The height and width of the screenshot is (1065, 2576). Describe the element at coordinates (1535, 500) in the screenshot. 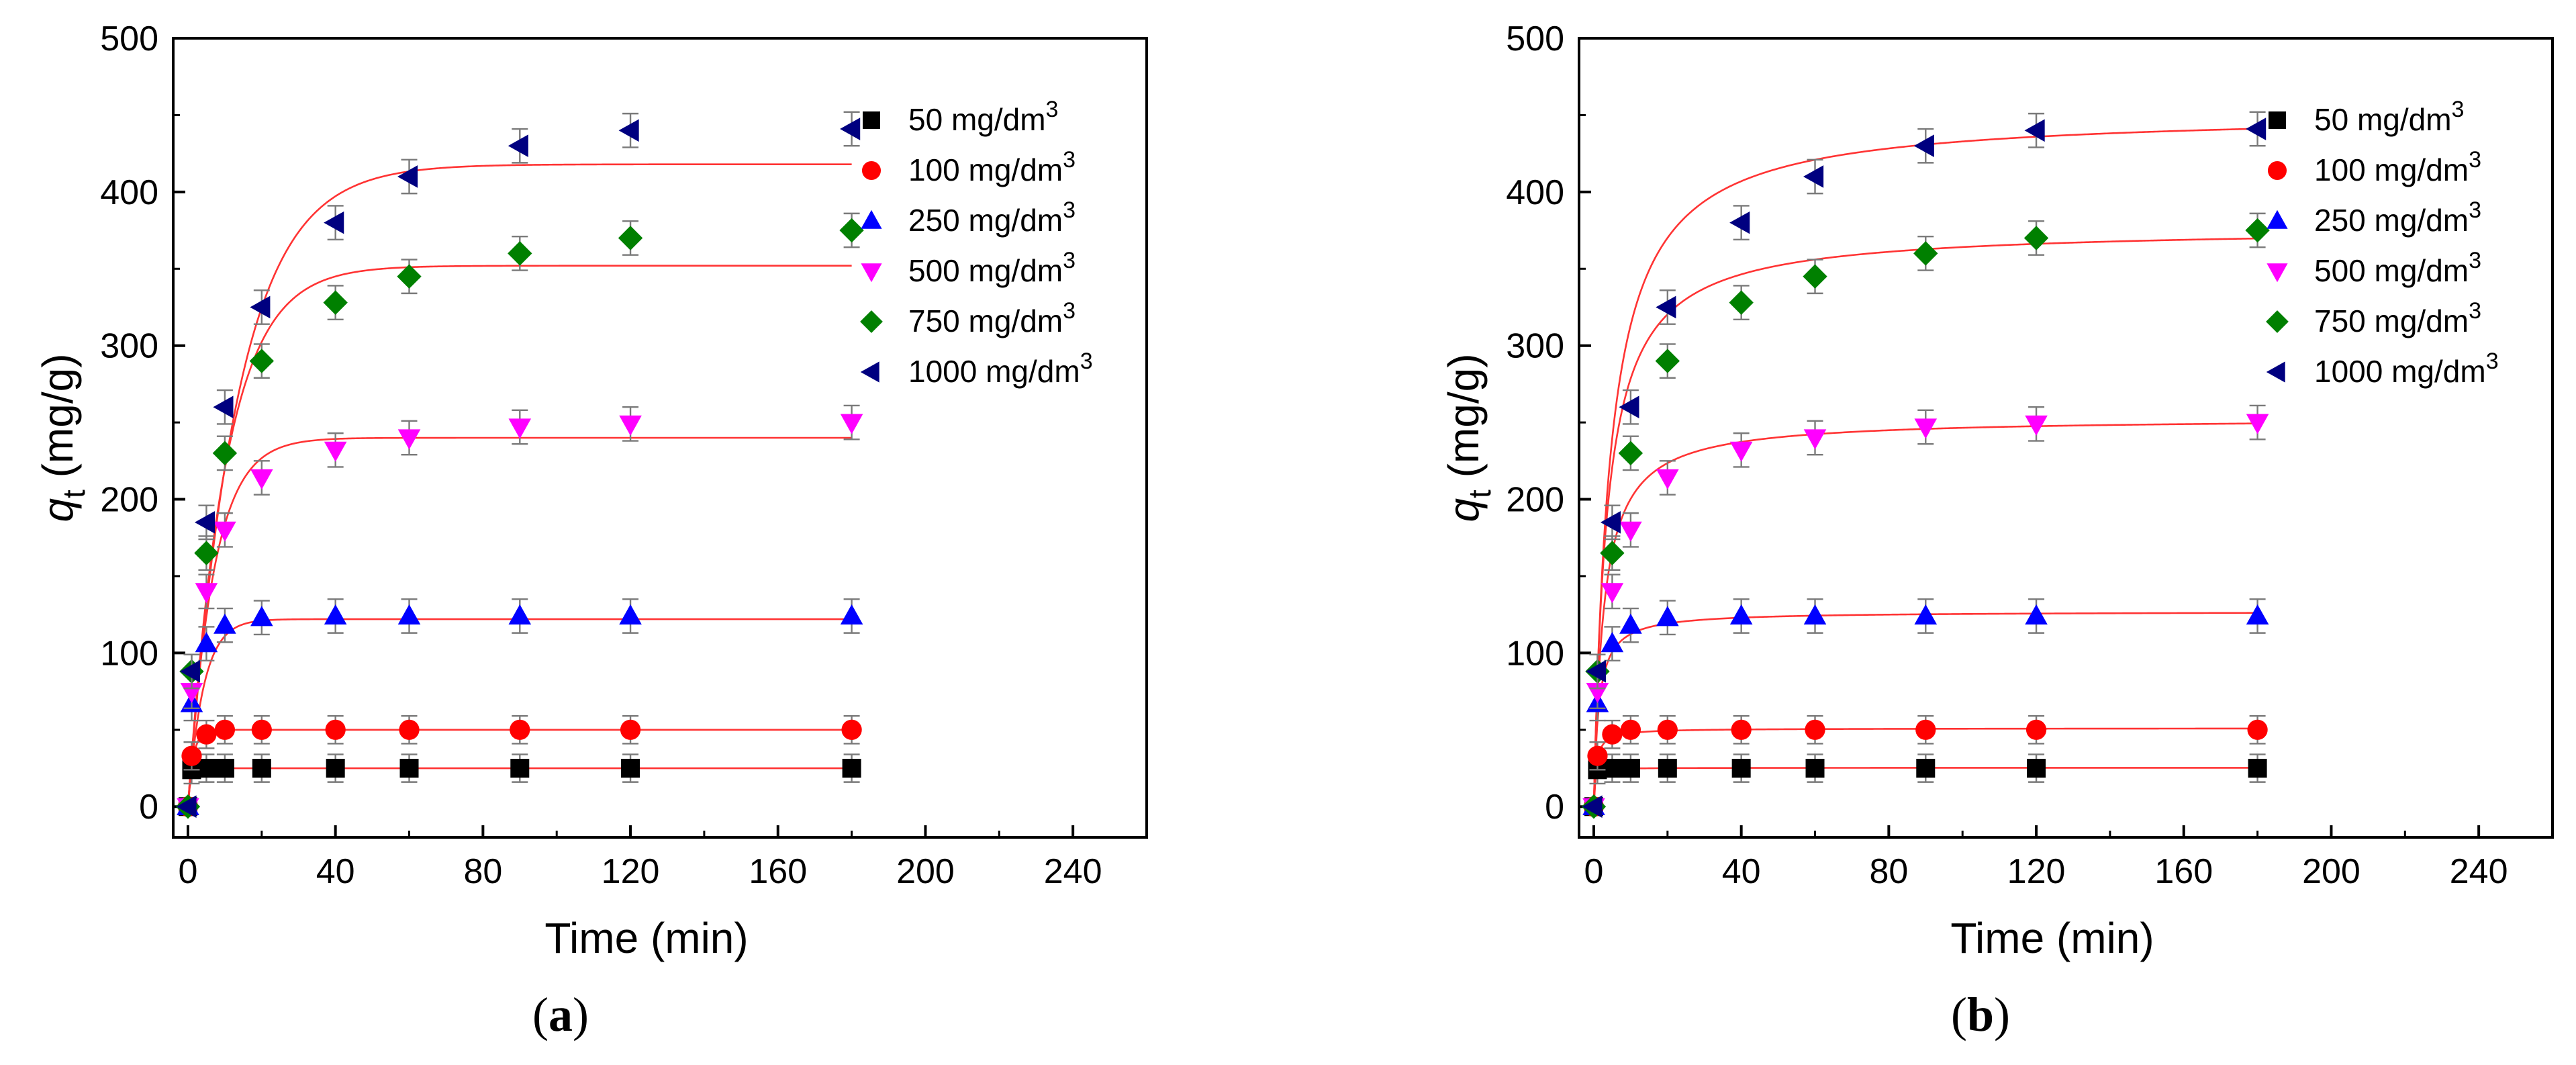

I see `y-tick-label: 200` at that location.